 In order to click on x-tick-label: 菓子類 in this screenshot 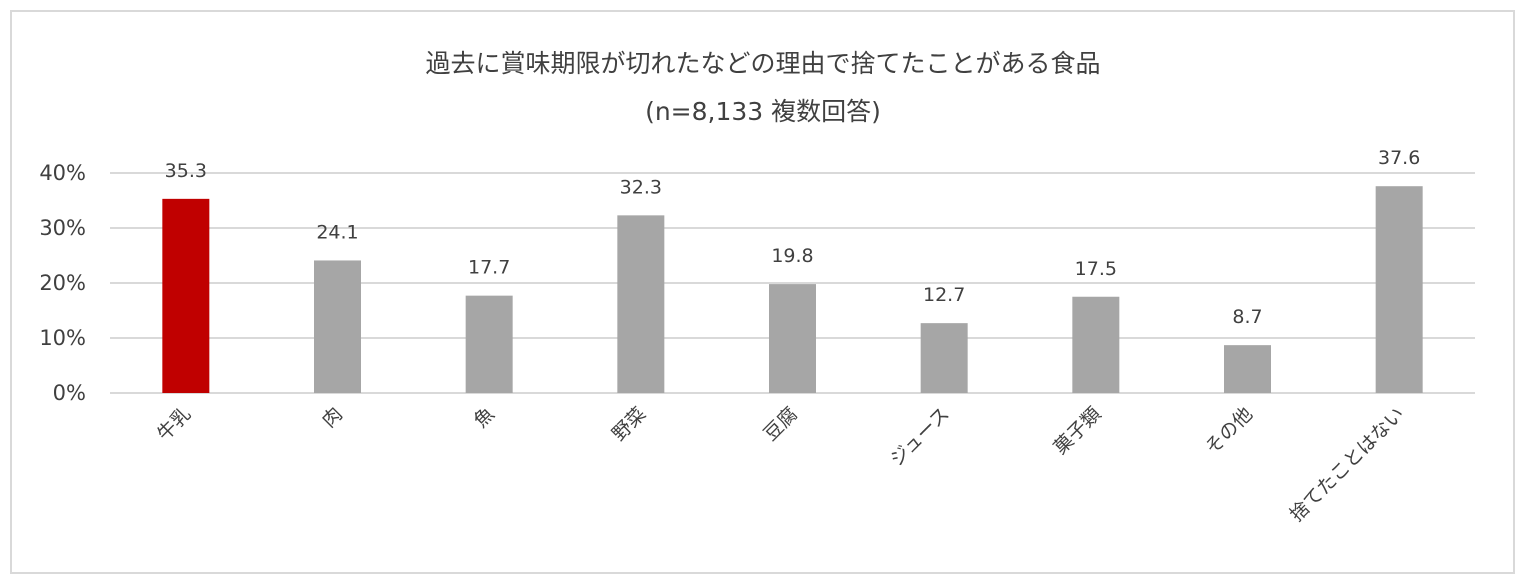, I will do `click(1077, 431)`.